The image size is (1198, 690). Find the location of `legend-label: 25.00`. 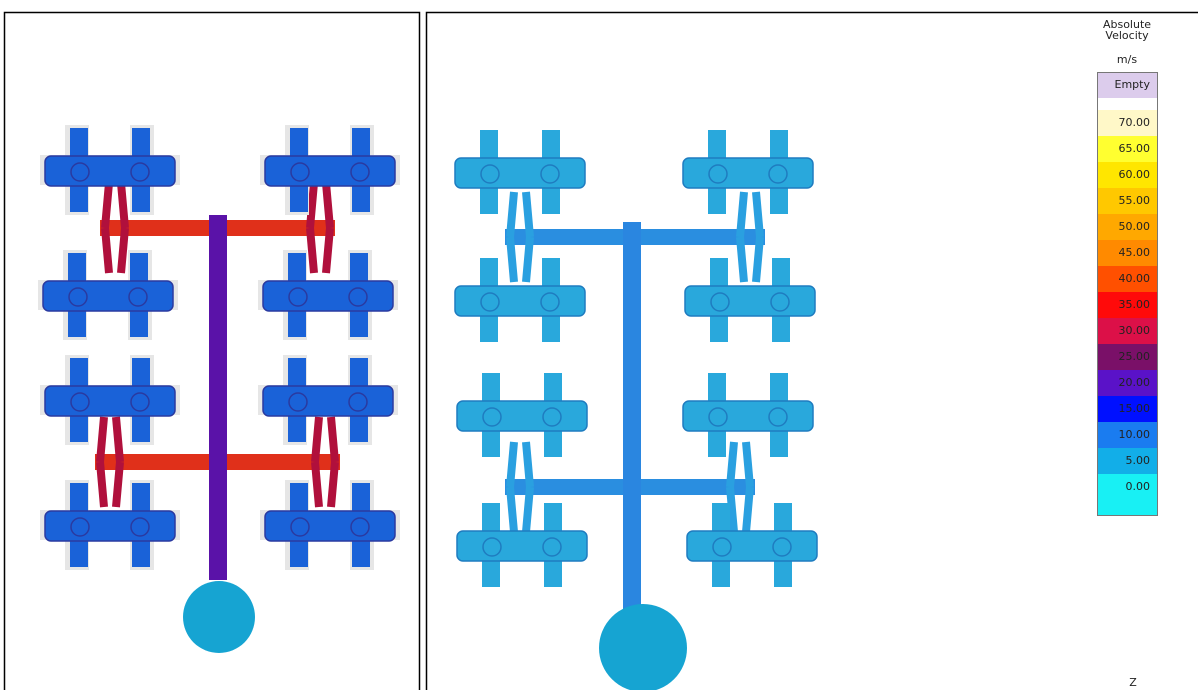

legend-label: 25.00 is located at coordinates (1135, 356).